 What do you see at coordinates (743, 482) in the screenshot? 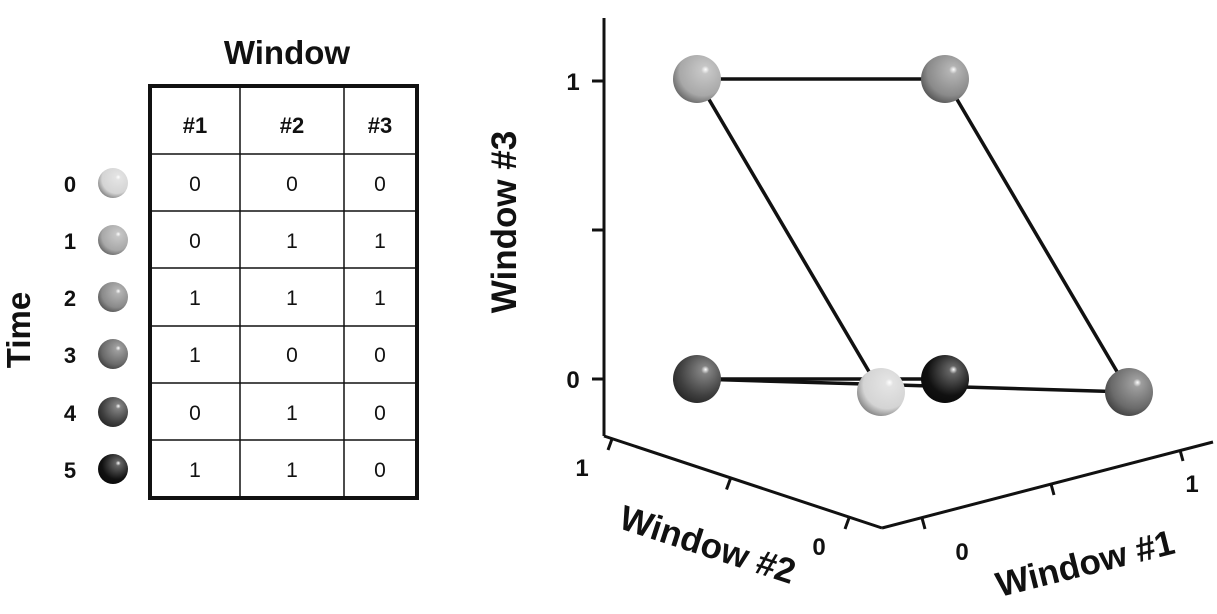
I see `y-axis-line` at bounding box center [743, 482].